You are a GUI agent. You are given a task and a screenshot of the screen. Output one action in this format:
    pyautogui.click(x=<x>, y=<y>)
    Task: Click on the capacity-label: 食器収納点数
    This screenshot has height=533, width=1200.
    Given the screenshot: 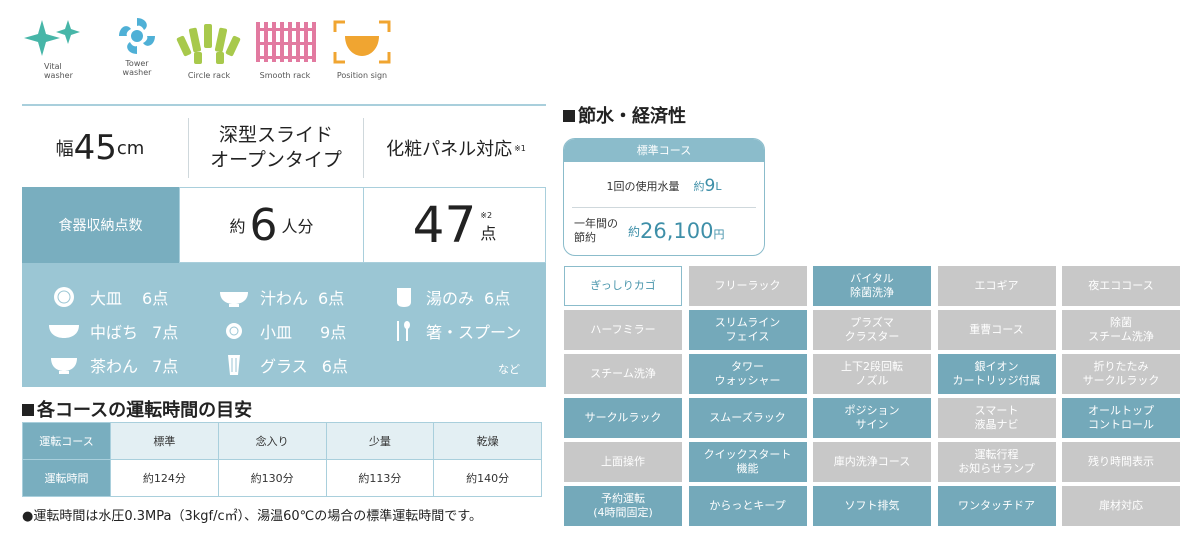 What is the action you would take?
    pyautogui.click(x=100, y=225)
    